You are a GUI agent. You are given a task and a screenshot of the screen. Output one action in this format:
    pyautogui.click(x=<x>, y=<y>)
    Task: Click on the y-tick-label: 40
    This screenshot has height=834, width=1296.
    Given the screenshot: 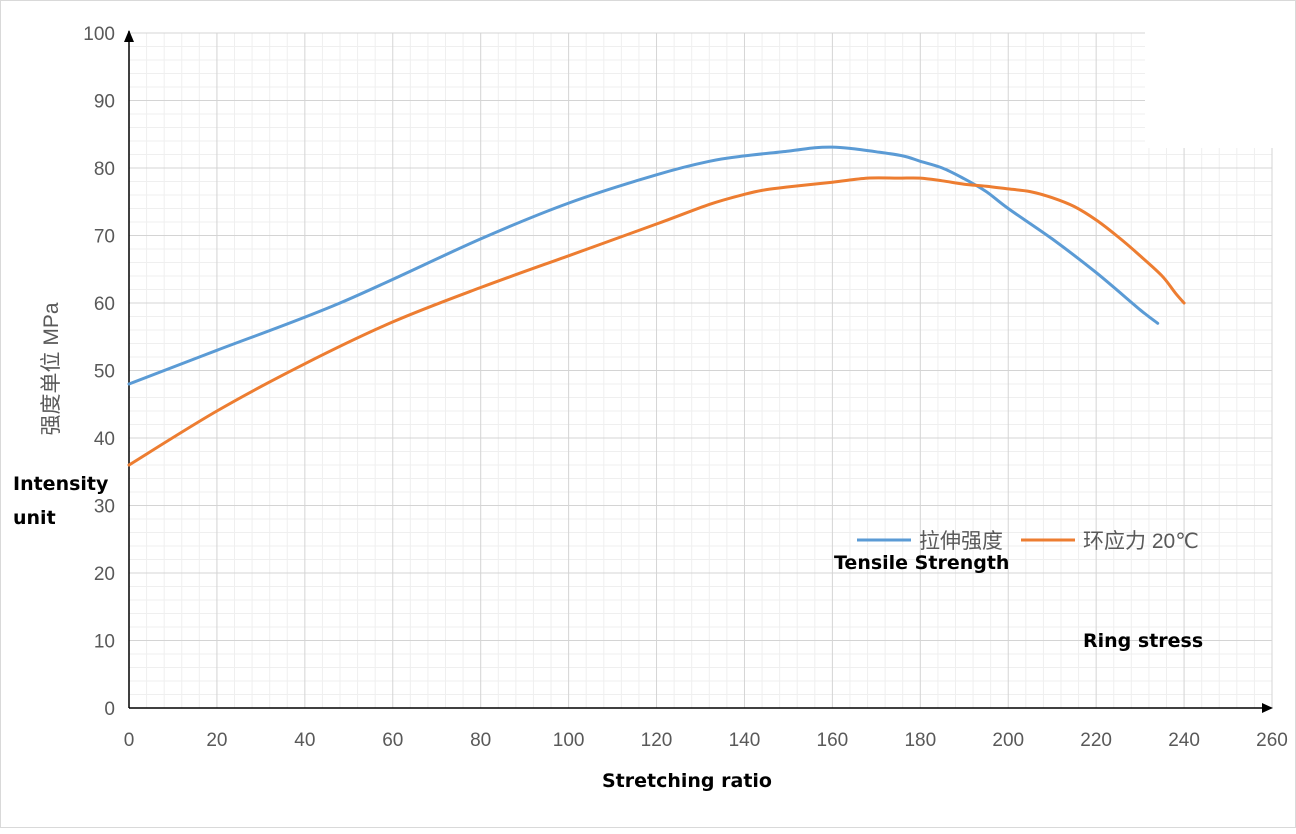 What is the action you would take?
    pyautogui.click(x=104, y=439)
    